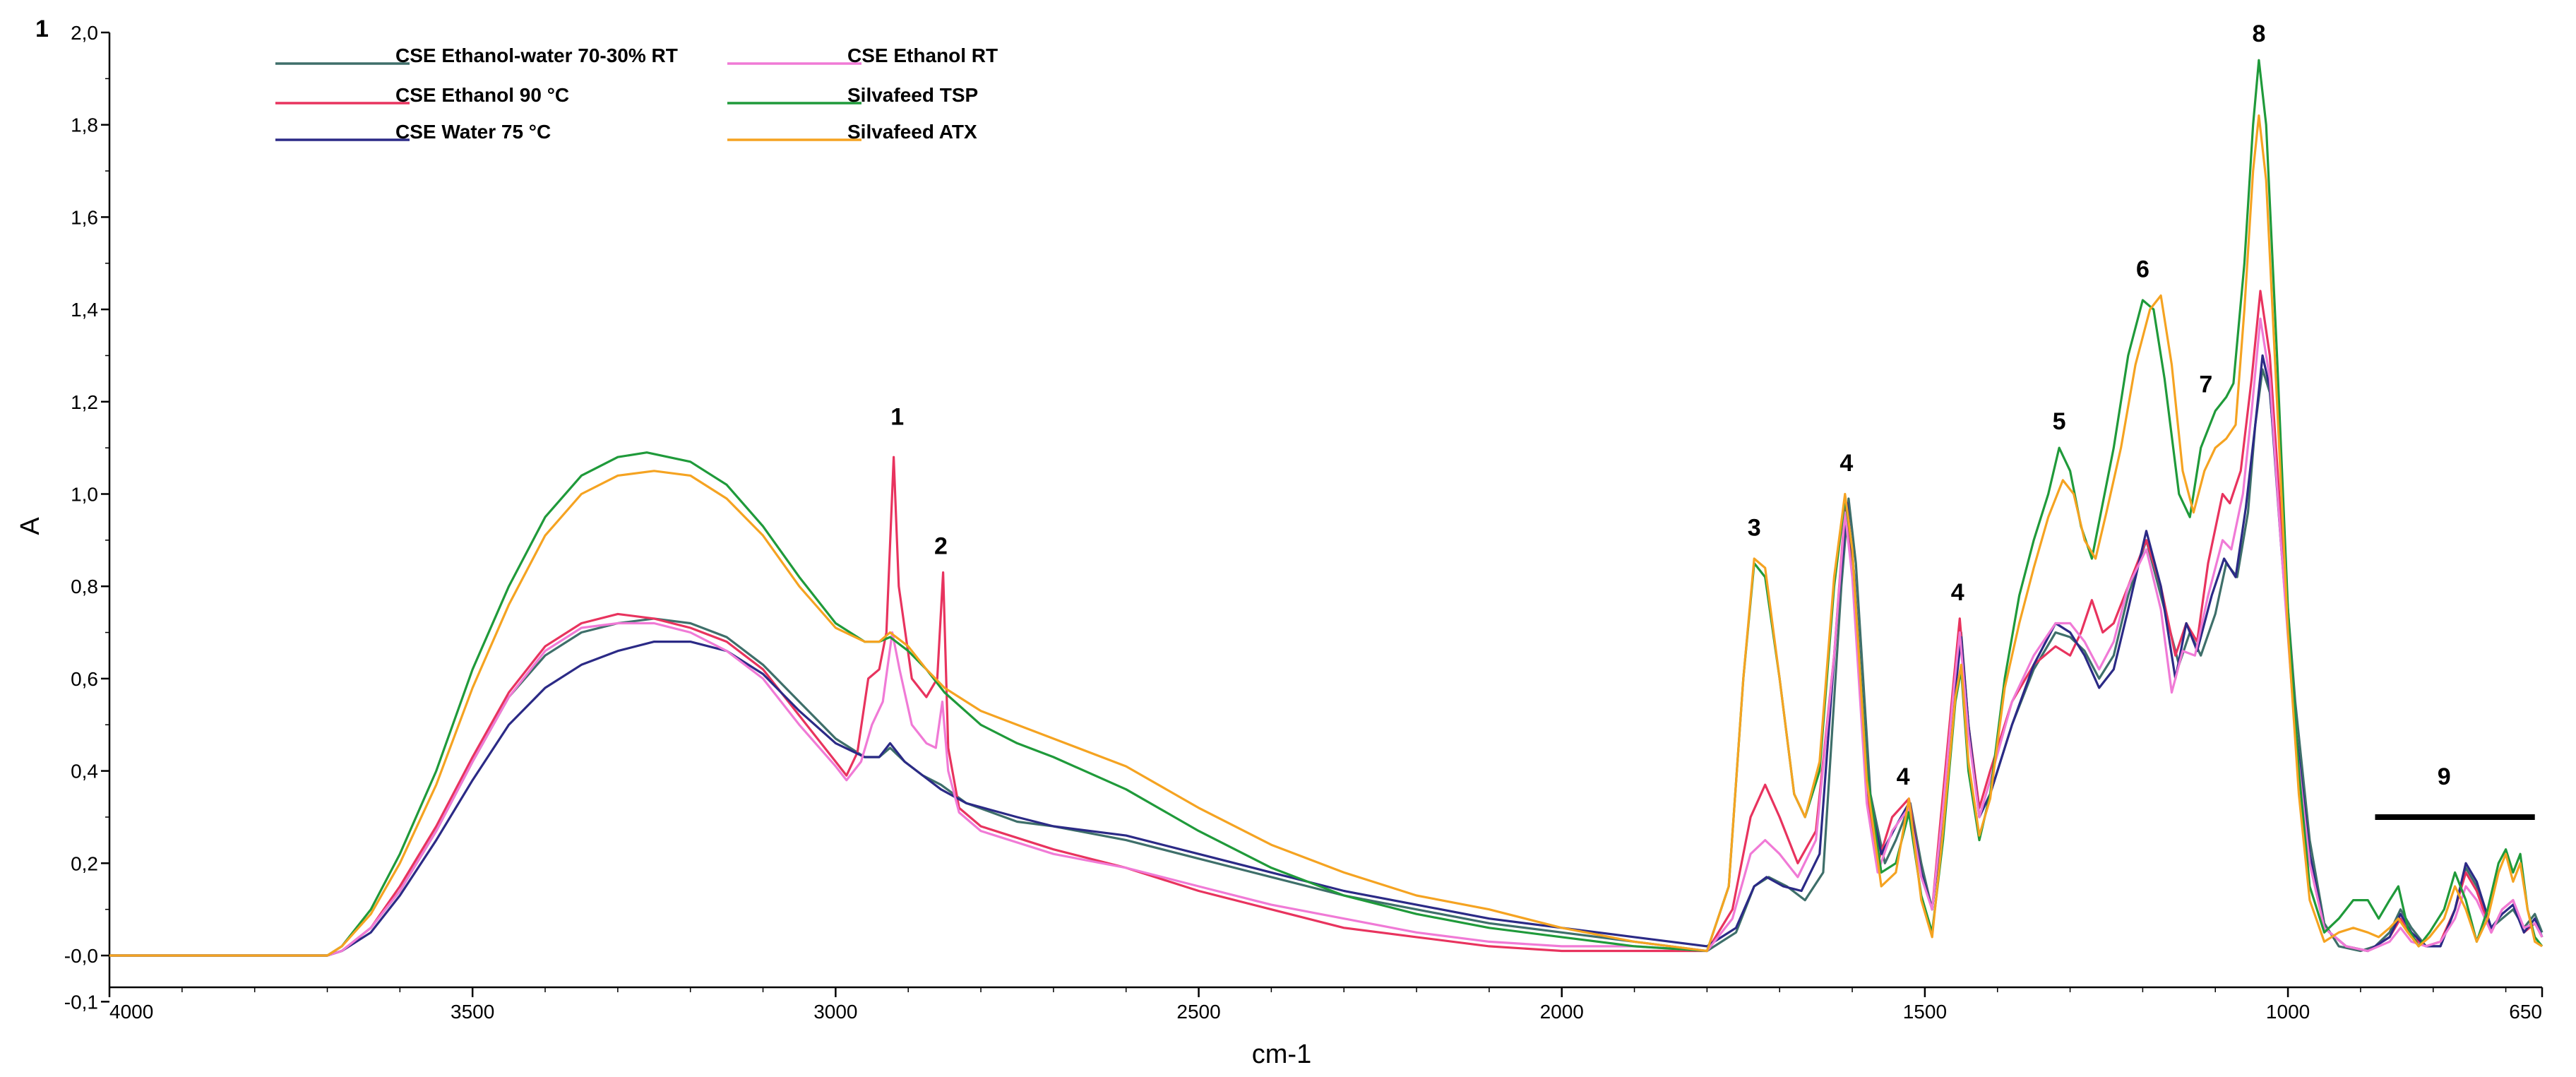 The width and height of the screenshot is (2576, 1077). Describe the element at coordinates (30, 526) in the screenshot. I see `y-axis-title: A` at that location.